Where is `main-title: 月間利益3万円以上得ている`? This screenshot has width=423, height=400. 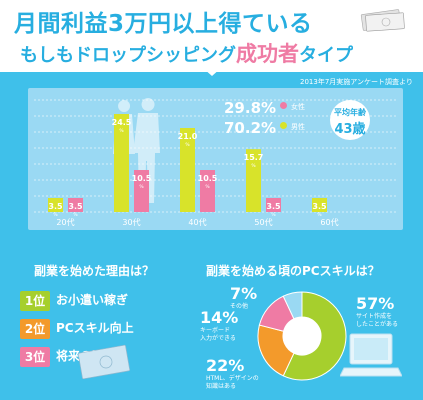 main-title: 月間利益3万円以上得ている is located at coordinates (163, 24).